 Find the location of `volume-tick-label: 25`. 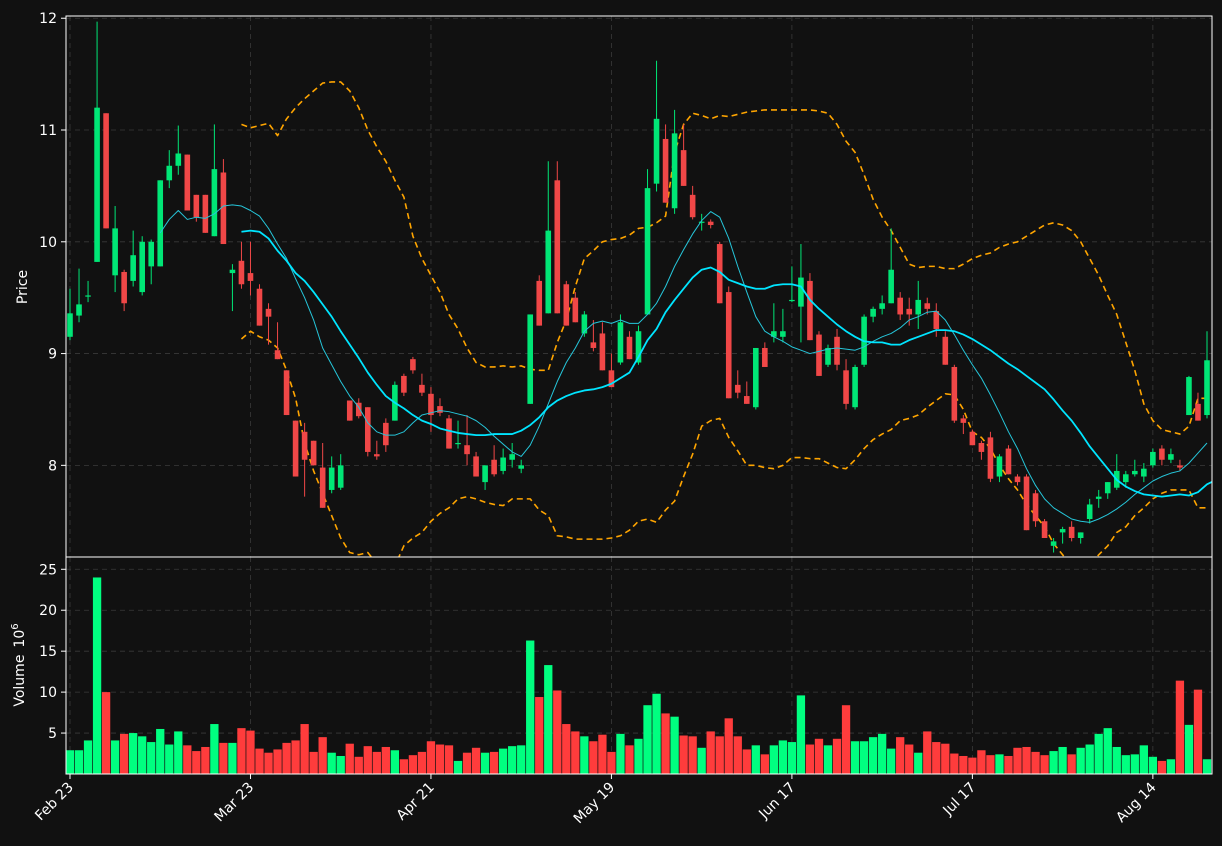

volume-tick-label: 25 is located at coordinates (48, 570).